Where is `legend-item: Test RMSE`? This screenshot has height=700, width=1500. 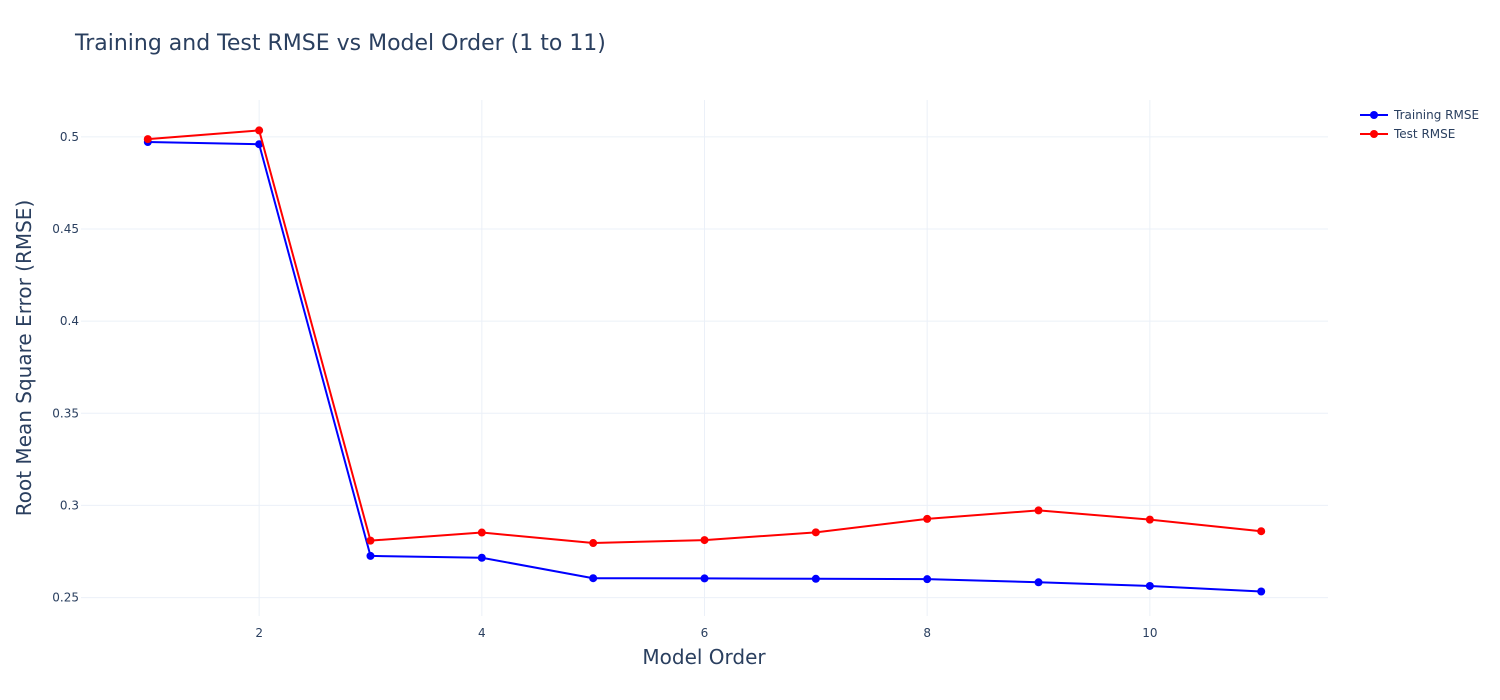 legend-item: Test RMSE is located at coordinates (1407, 134).